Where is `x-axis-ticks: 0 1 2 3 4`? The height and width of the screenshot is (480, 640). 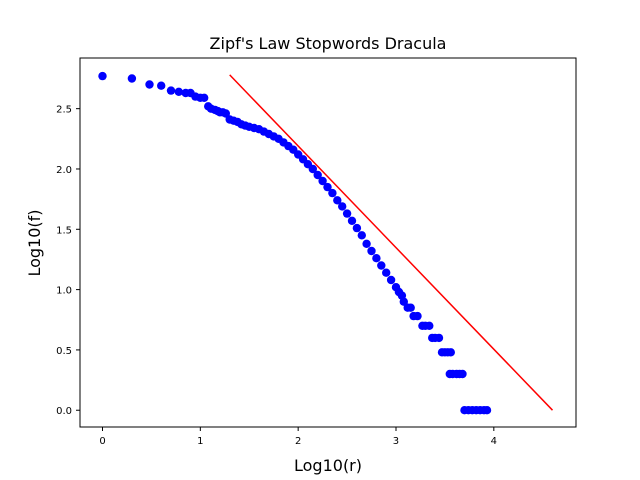
x-axis-ticks: 0 1 2 3 4 is located at coordinates (298, 437).